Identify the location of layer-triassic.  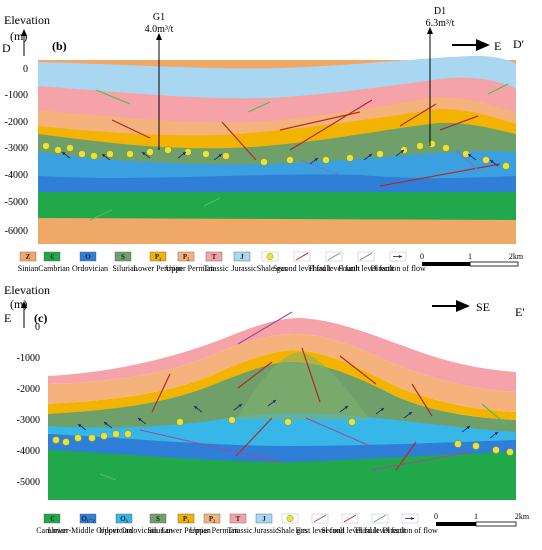
(277, 100).